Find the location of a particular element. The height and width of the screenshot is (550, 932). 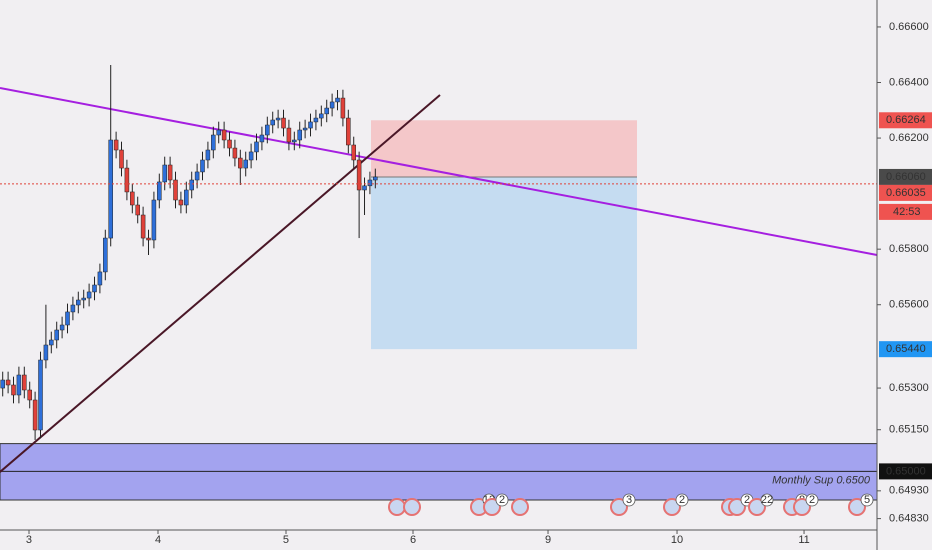

x-tick-label: 11 is located at coordinates (803, 540).